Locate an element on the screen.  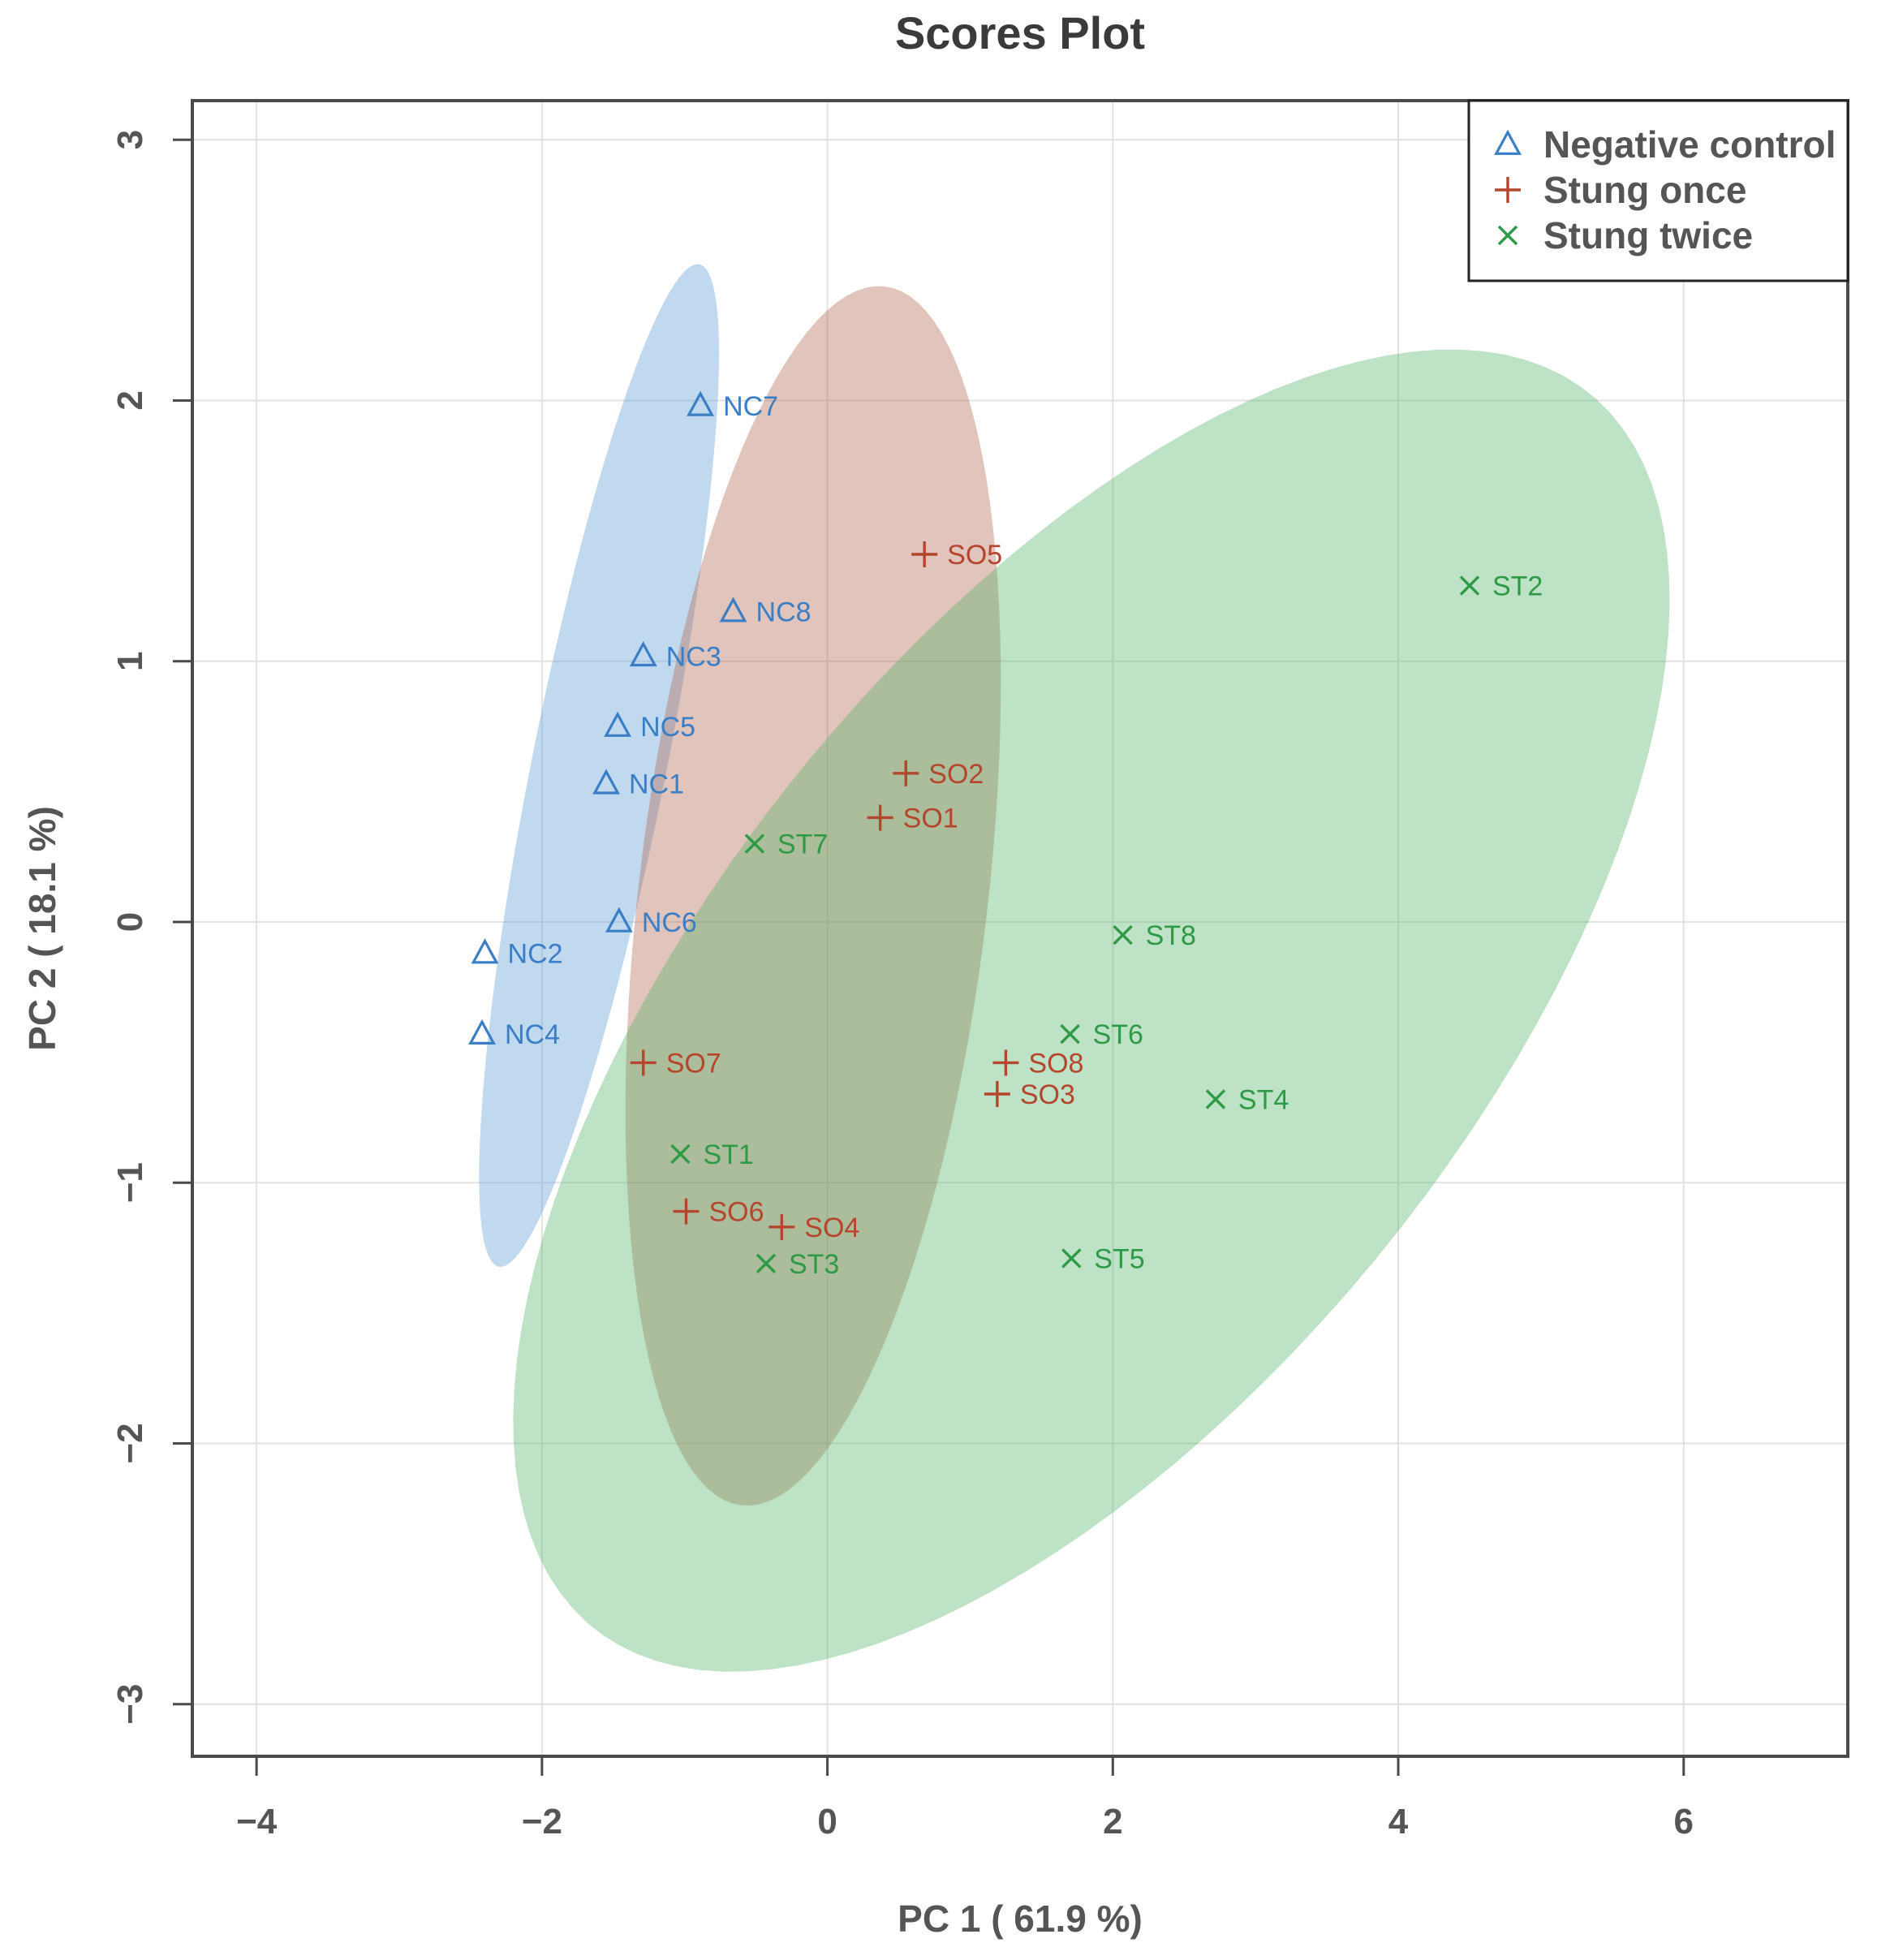
point-st8 is located at coordinates (1123, 935).